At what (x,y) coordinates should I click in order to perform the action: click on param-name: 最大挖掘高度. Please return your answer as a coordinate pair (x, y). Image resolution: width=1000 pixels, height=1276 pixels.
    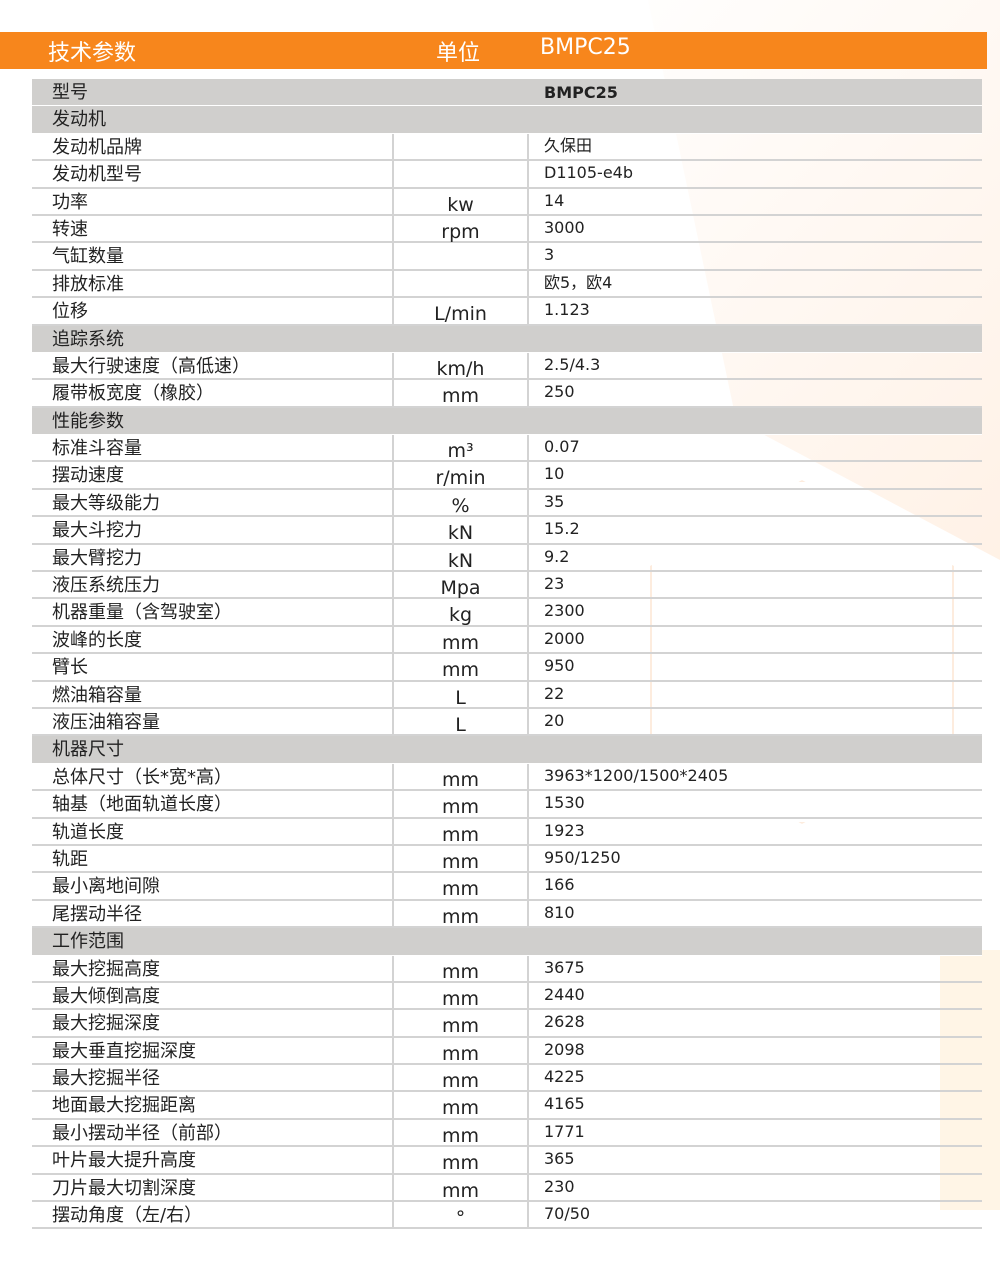
    Looking at the image, I should click on (106, 969).